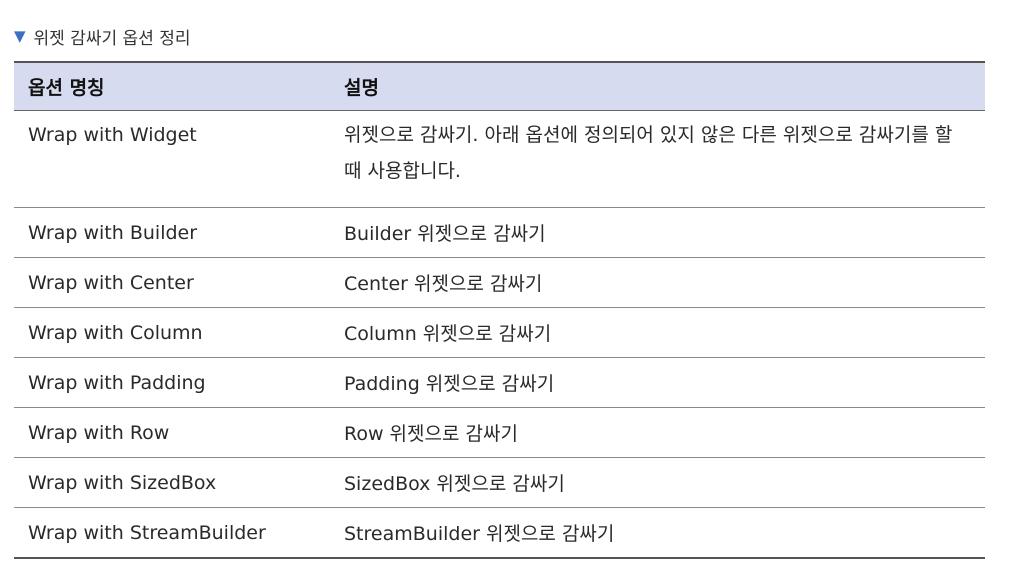 The image size is (1010, 578). Describe the element at coordinates (172, 282) in the screenshot. I see `option-name: Wrap with Center` at that location.